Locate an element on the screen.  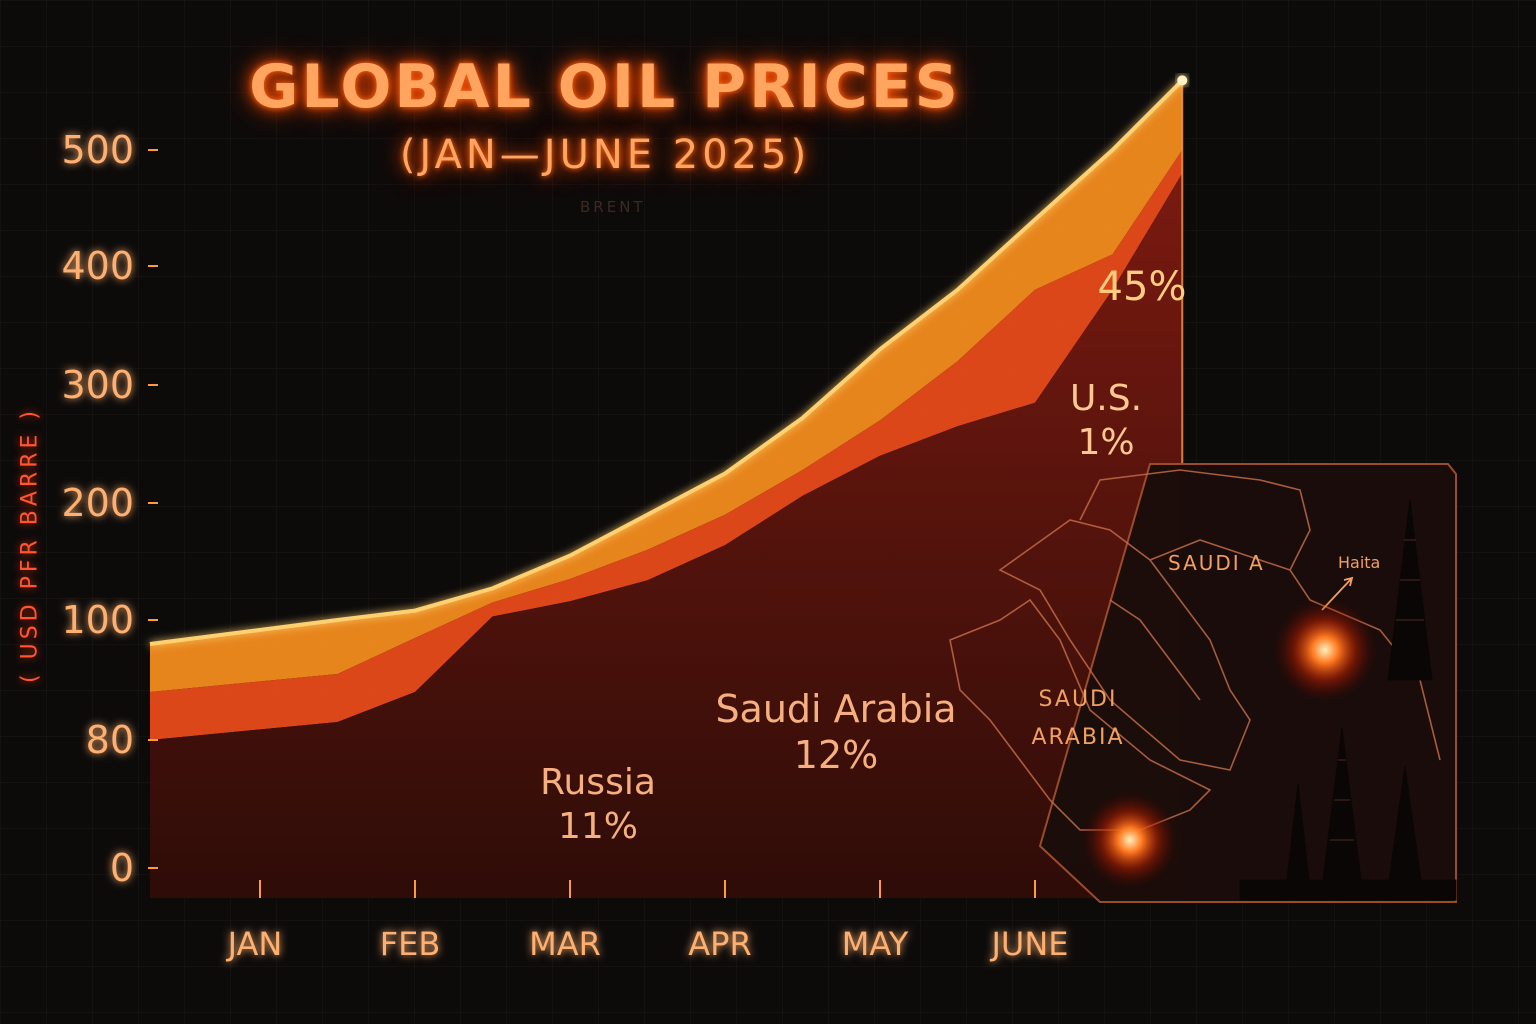
area-label-name: U.S. is located at coordinates (1106, 398).